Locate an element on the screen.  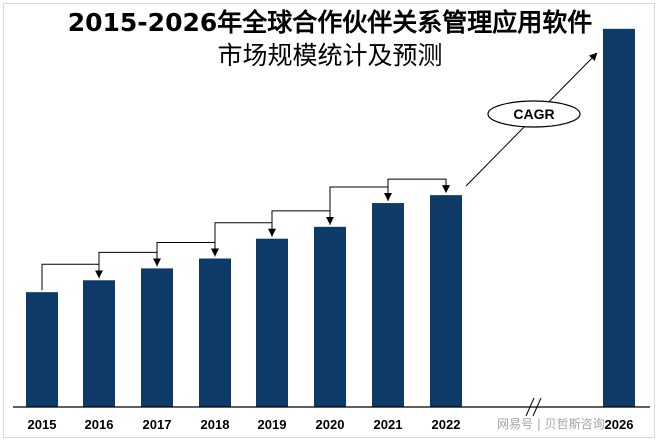
growth-arrow-2021-2022 is located at coordinates (418, 190).